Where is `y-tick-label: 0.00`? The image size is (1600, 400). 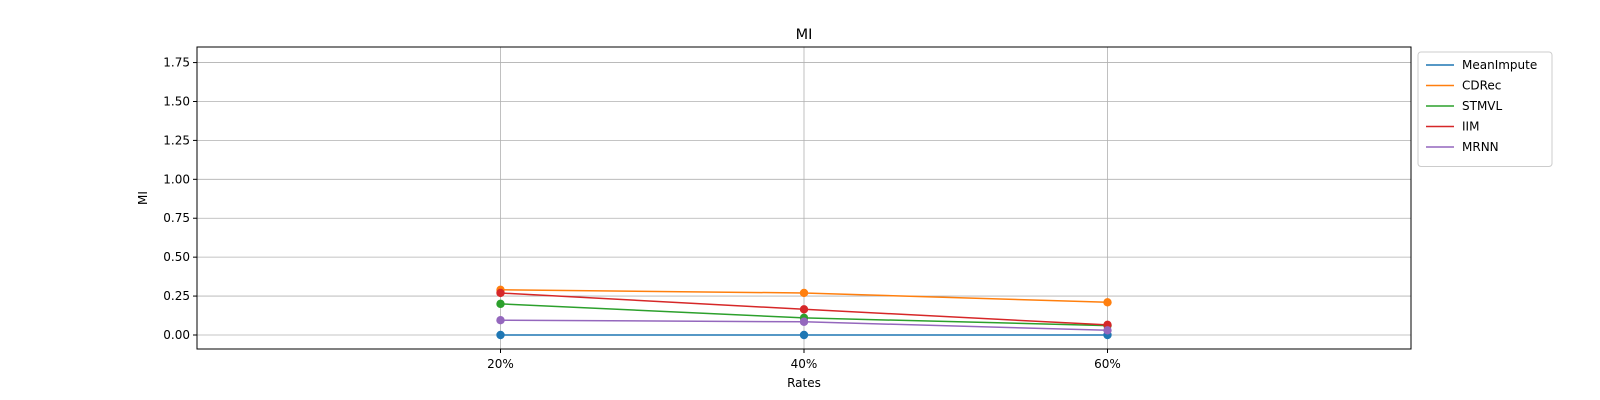
y-tick-label: 0.00 is located at coordinates (176, 335).